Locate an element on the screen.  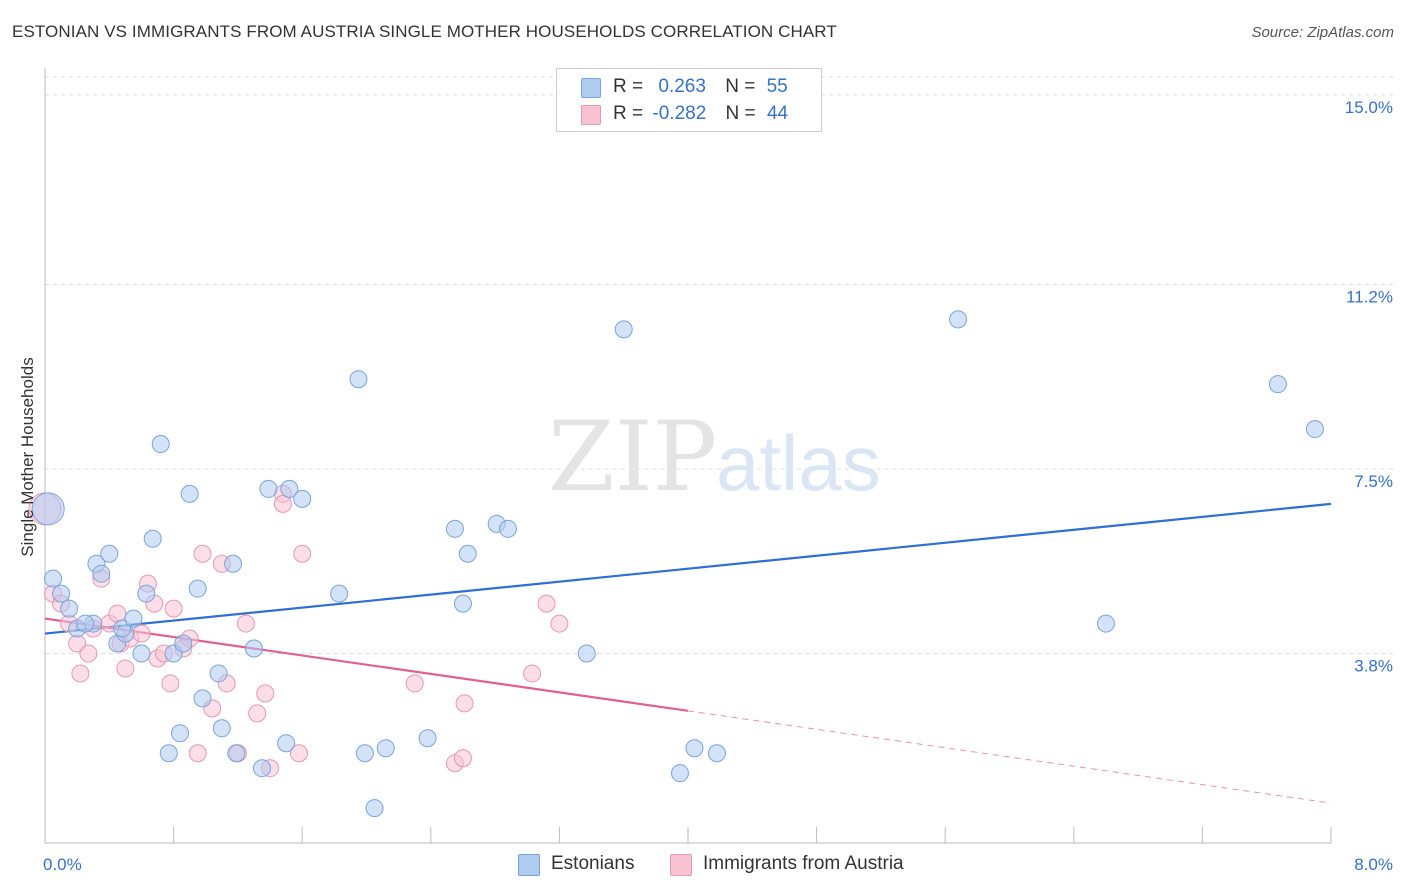
legend-row-text: R = 0.263 N = 55 is located at coordinates (700, 87).